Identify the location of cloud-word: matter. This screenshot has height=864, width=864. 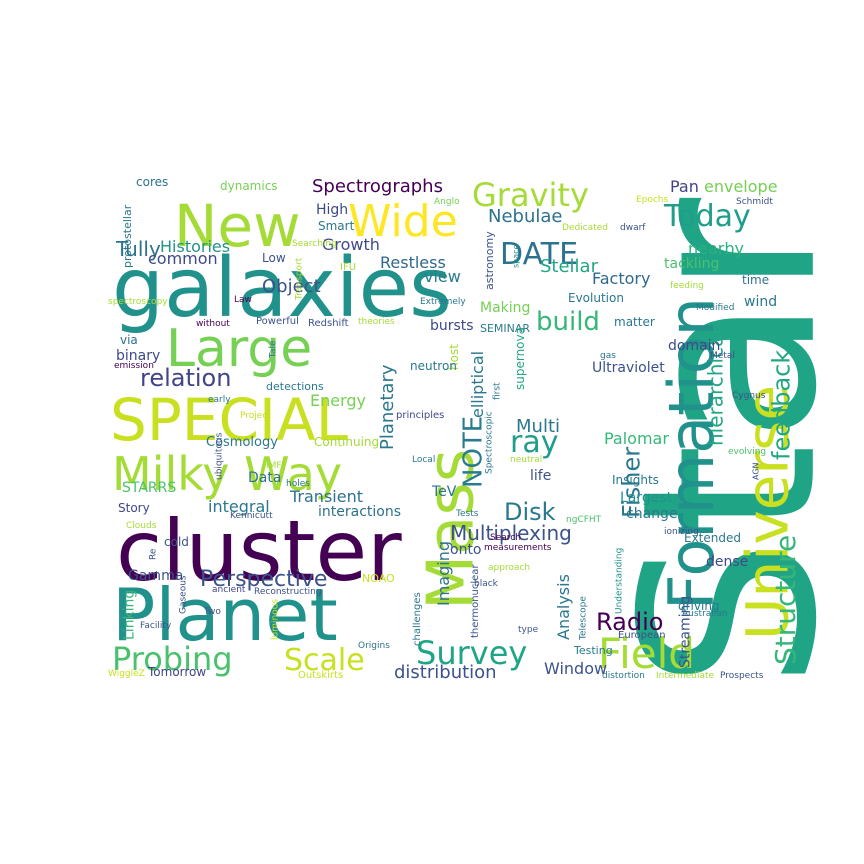
(634, 322).